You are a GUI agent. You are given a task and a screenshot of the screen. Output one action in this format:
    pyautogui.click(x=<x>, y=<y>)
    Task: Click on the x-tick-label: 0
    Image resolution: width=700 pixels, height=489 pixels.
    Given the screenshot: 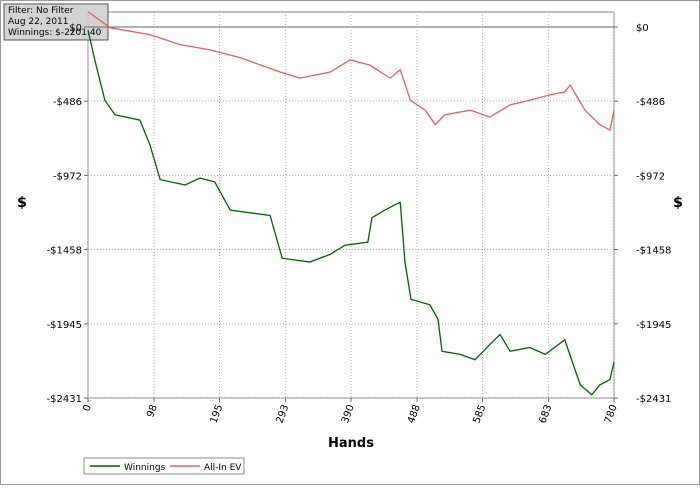 What is the action you would take?
    pyautogui.click(x=87, y=408)
    